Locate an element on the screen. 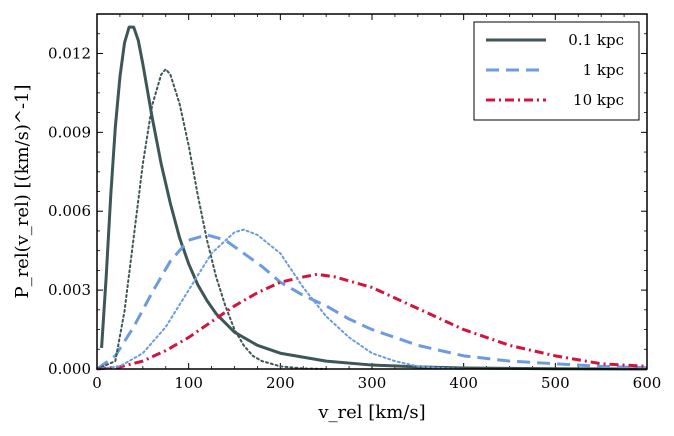 The width and height of the screenshot is (674, 436). x-tick-label: 100 is located at coordinates (188, 383).